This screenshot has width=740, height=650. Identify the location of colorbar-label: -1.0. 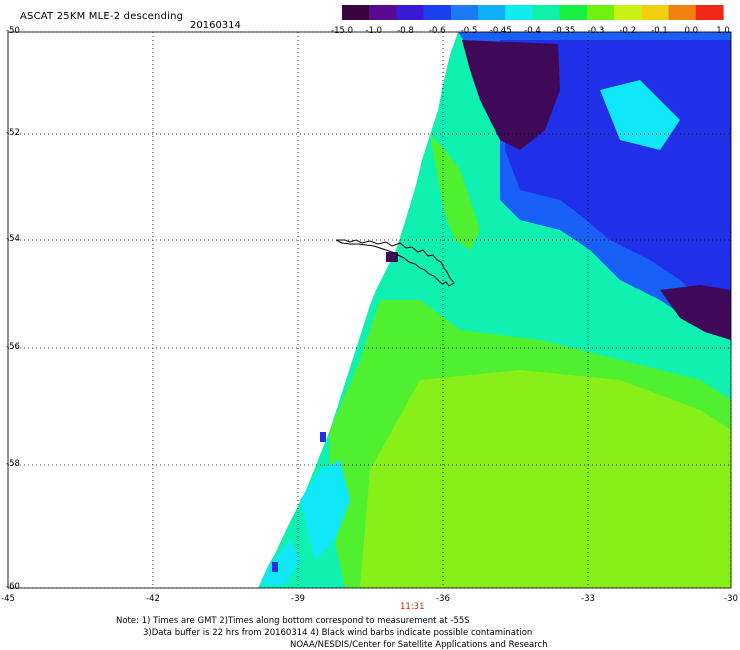
(374, 31).